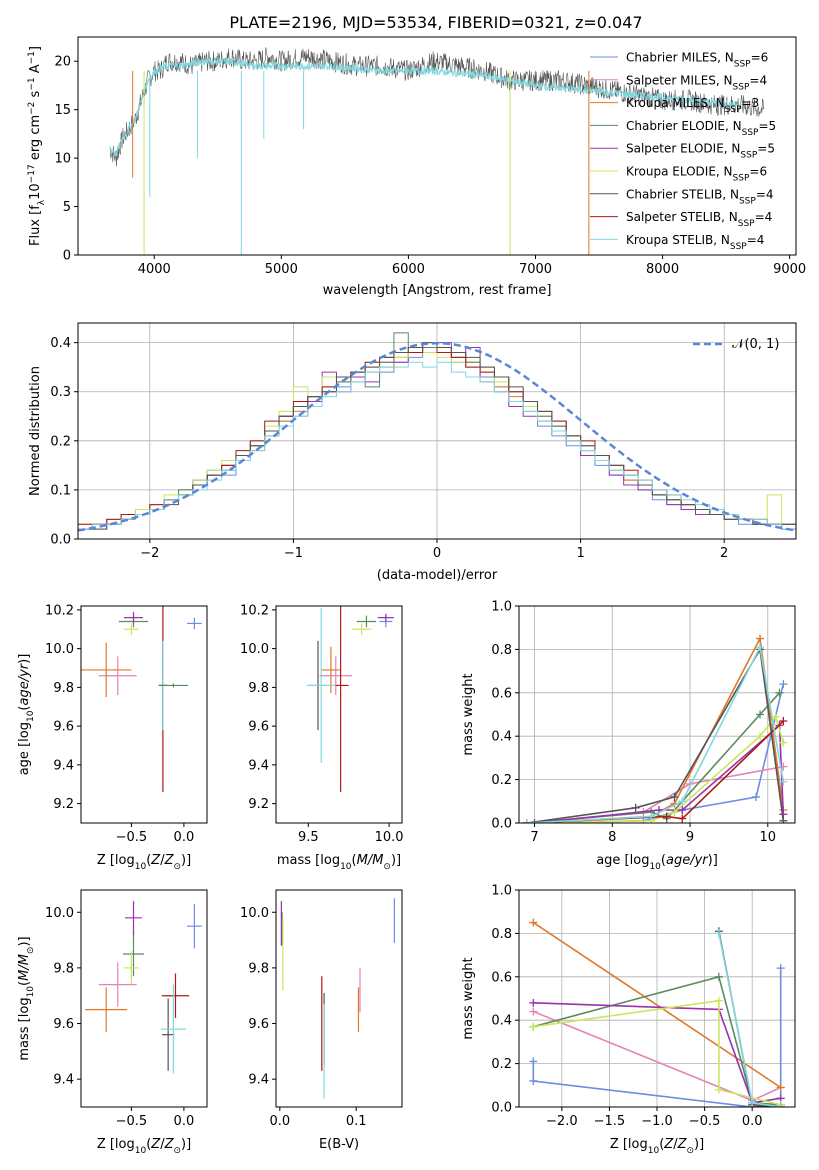 This screenshot has width=819, height=1170. Describe the element at coordinates (424, 106) in the screenshot. I see `spectrum-series-line` at that location.